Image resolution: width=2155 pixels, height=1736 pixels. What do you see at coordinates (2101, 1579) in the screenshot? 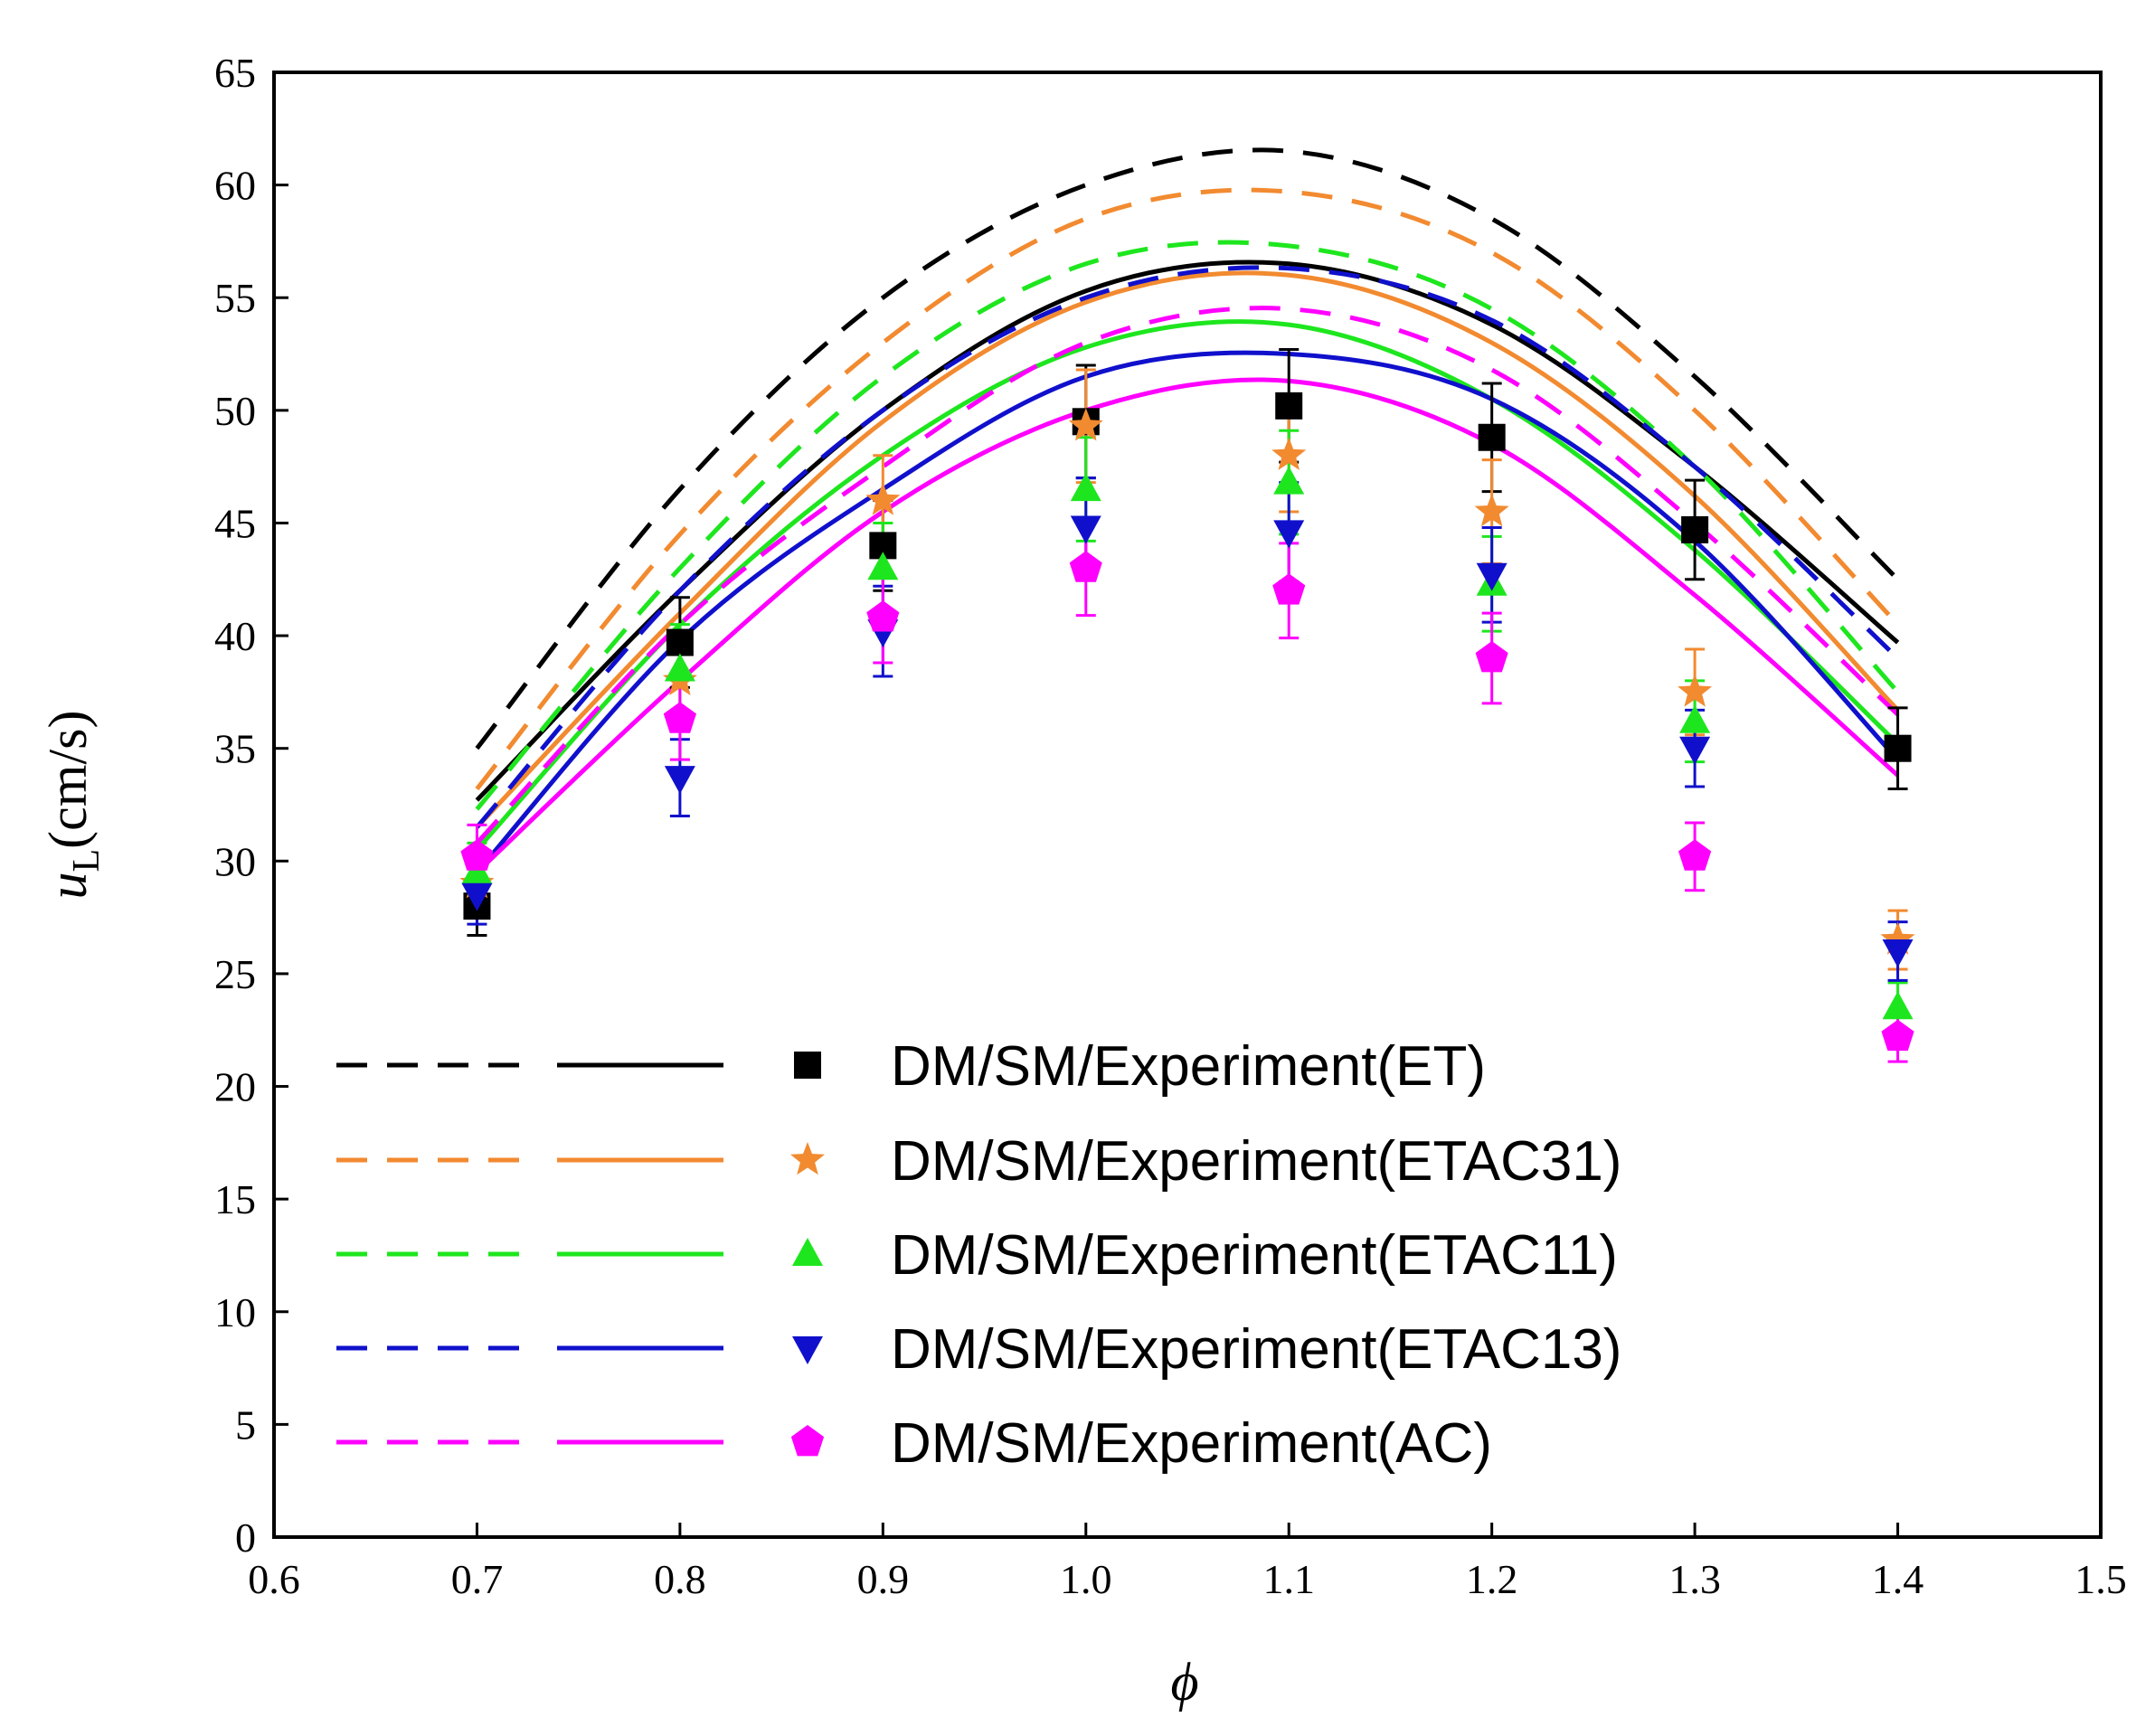
I see `x-tick-label: 1.5` at bounding box center [2101, 1579].